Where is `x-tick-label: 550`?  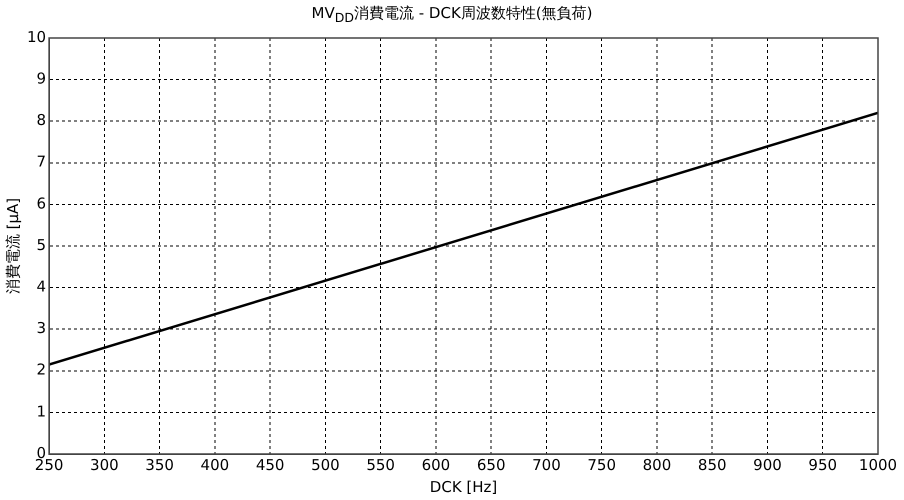
x-tick-label: 550 is located at coordinates (380, 465).